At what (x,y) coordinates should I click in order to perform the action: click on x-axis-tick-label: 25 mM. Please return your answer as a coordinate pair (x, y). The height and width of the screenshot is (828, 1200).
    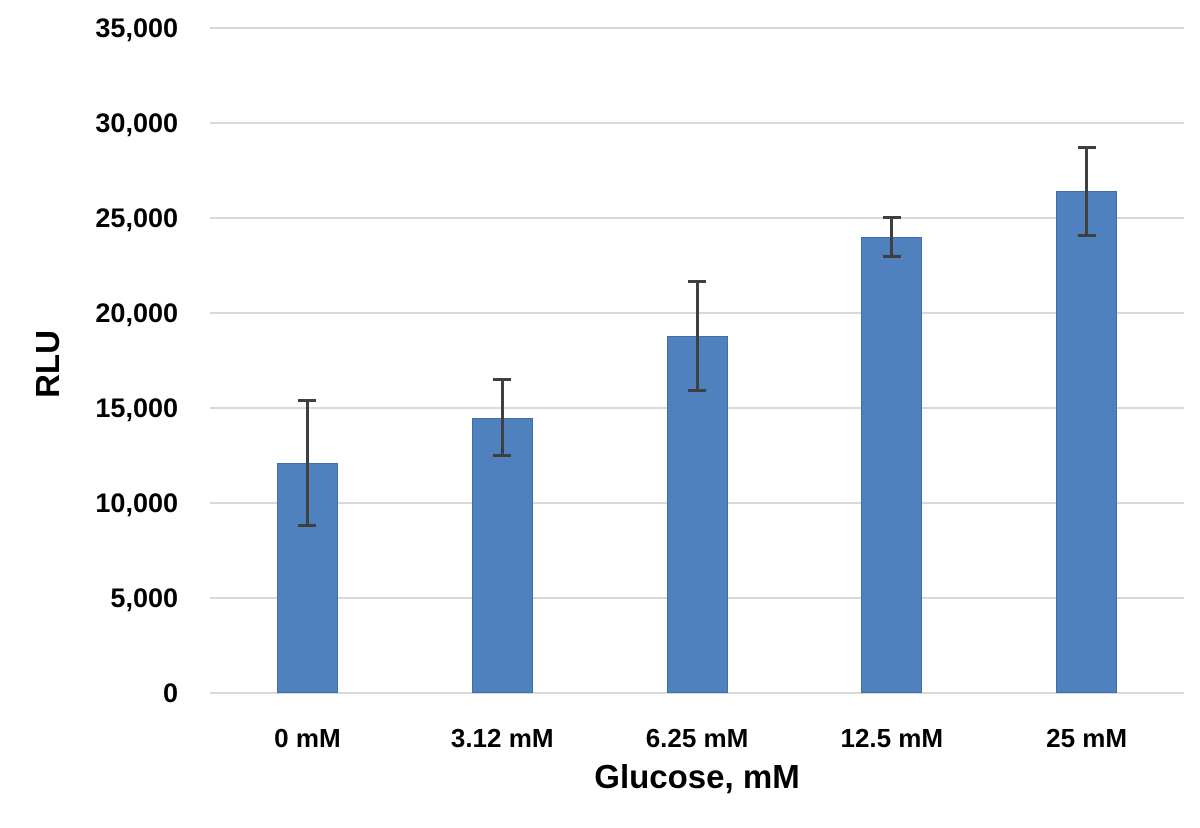
    Looking at the image, I should click on (1087, 738).